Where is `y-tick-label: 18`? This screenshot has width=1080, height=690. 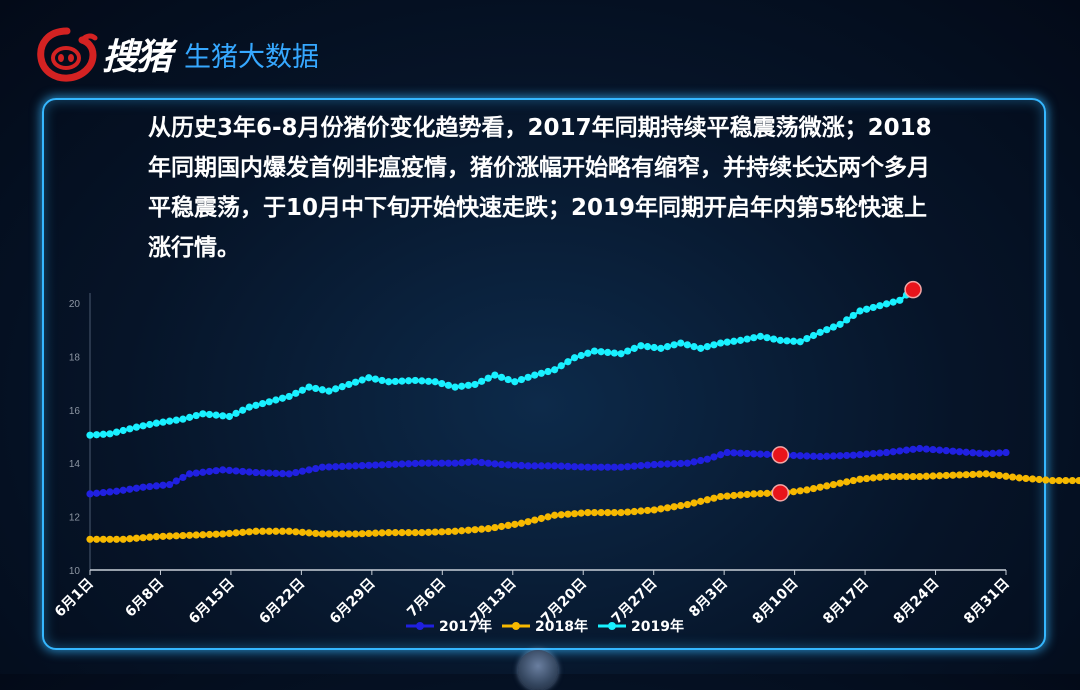 y-tick-label: 18 is located at coordinates (75, 357).